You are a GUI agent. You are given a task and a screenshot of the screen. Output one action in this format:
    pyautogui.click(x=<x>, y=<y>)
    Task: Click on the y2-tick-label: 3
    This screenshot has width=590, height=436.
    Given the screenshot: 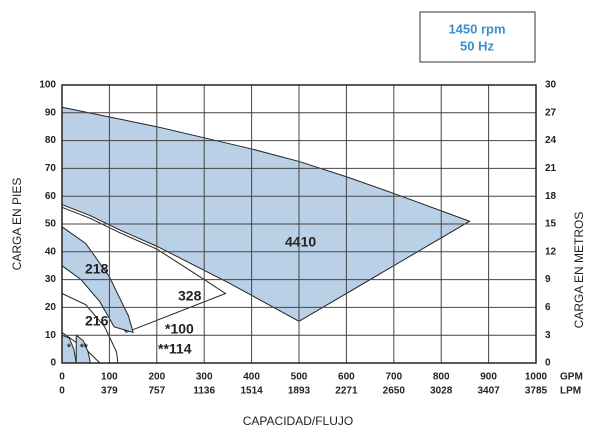 What is the action you would take?
    pyautogui.click(x=548, y=335)
    